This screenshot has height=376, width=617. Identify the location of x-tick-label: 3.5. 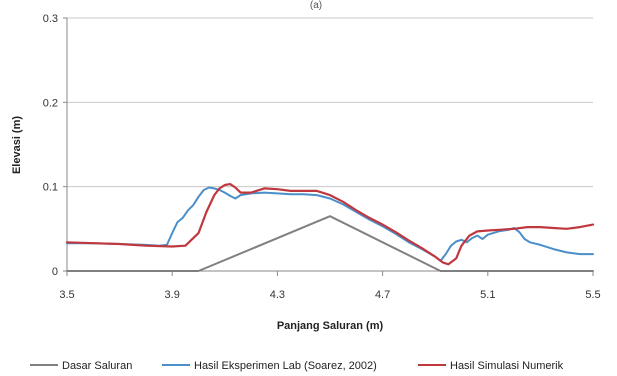
(66, 295).